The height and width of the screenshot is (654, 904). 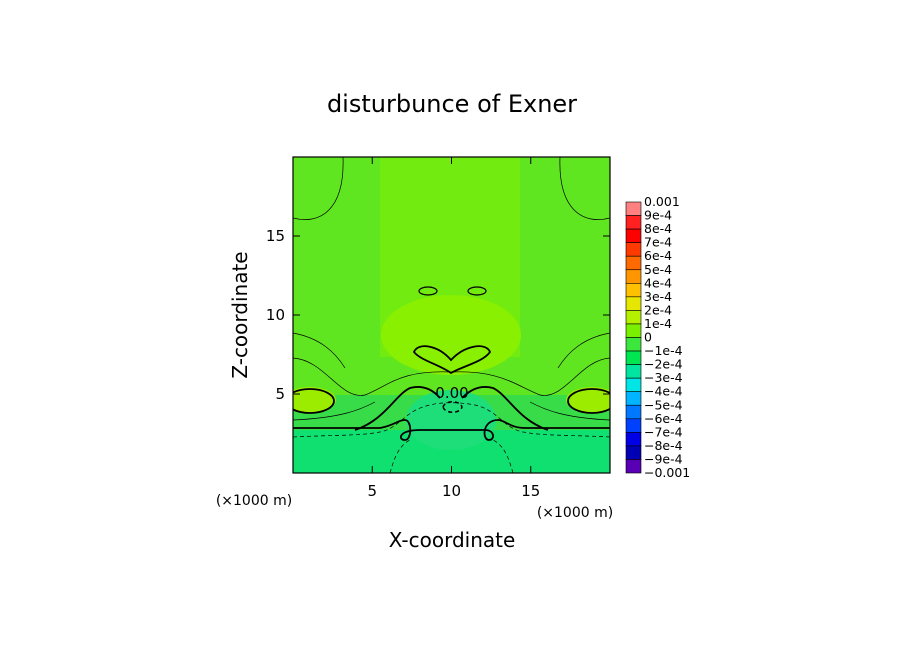 What do you see at coordinates (452, 360) in the screenshot?
I see `contour-butterfly` at bounding box center [452, 360].